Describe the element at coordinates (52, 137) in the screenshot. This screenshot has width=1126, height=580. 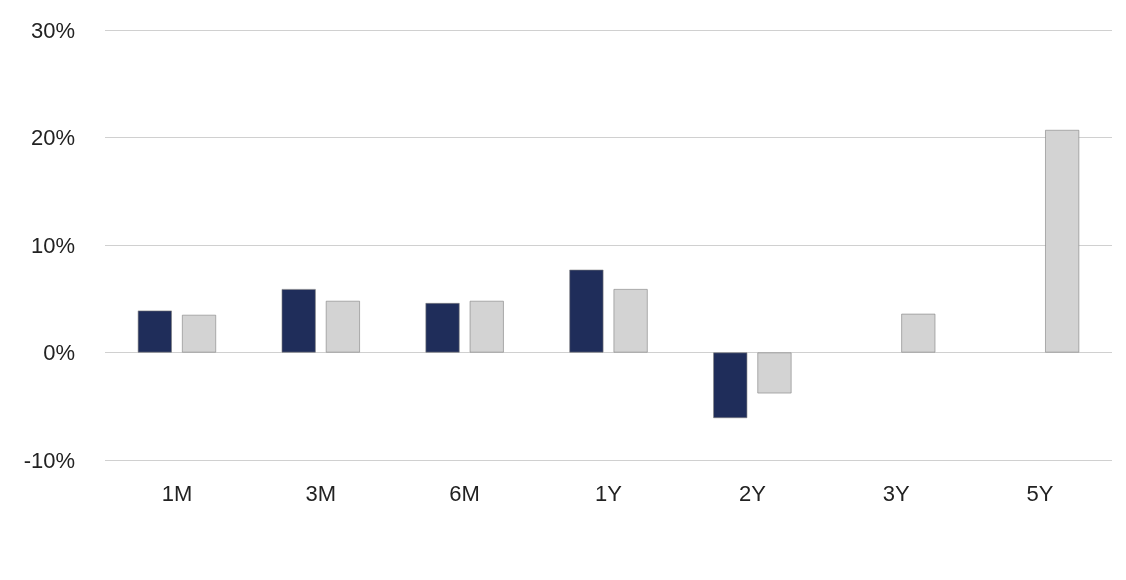
I see `y-tick-label: 20%` at that location.